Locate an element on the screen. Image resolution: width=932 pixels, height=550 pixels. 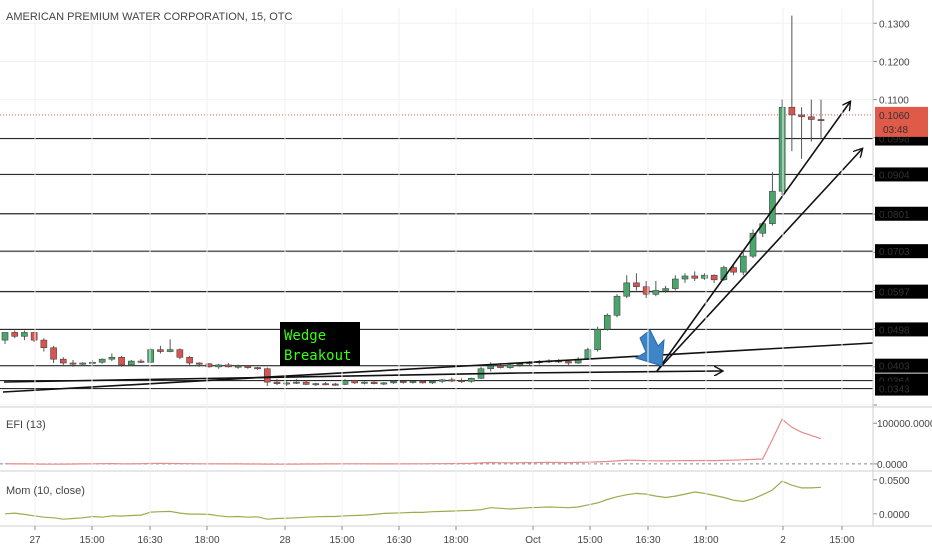
trend-arrow is located at coordinates (759, 260).